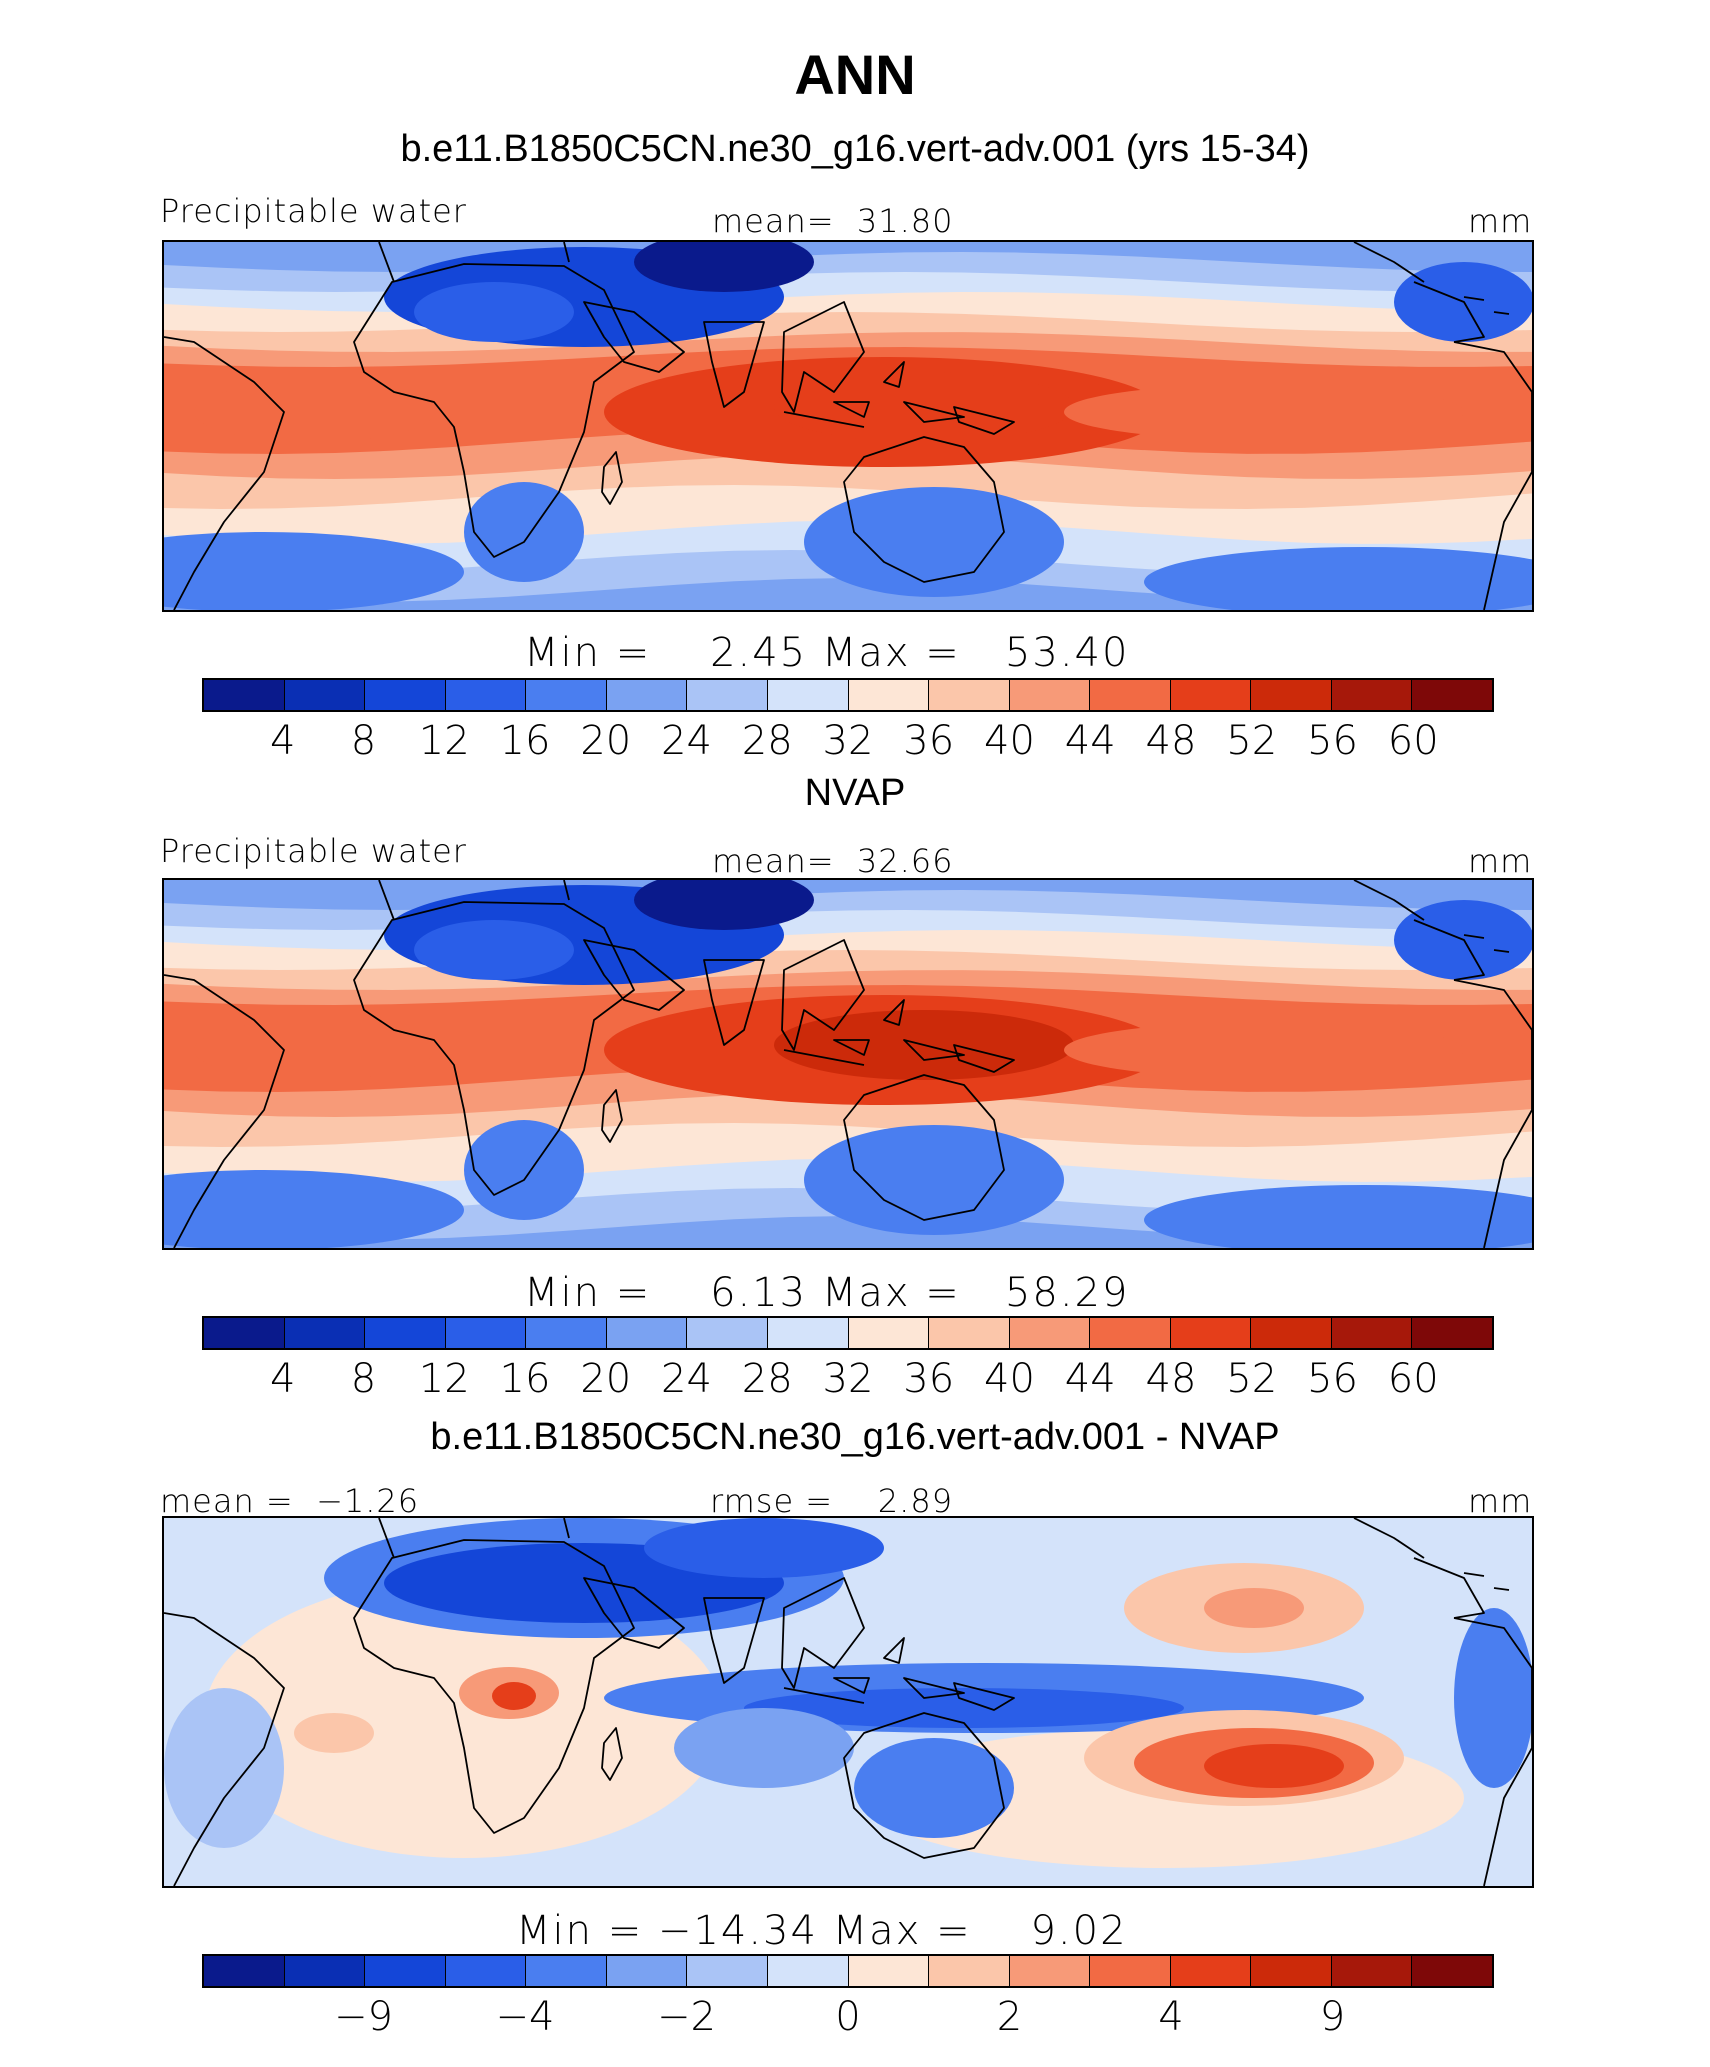 The height and width of the screenshot is (2067, 1710). What do you see at coordinates (606, 1379) in the screenshot?
I see `colorbar-tick-label: 20` at bounding box center [606, 1379].